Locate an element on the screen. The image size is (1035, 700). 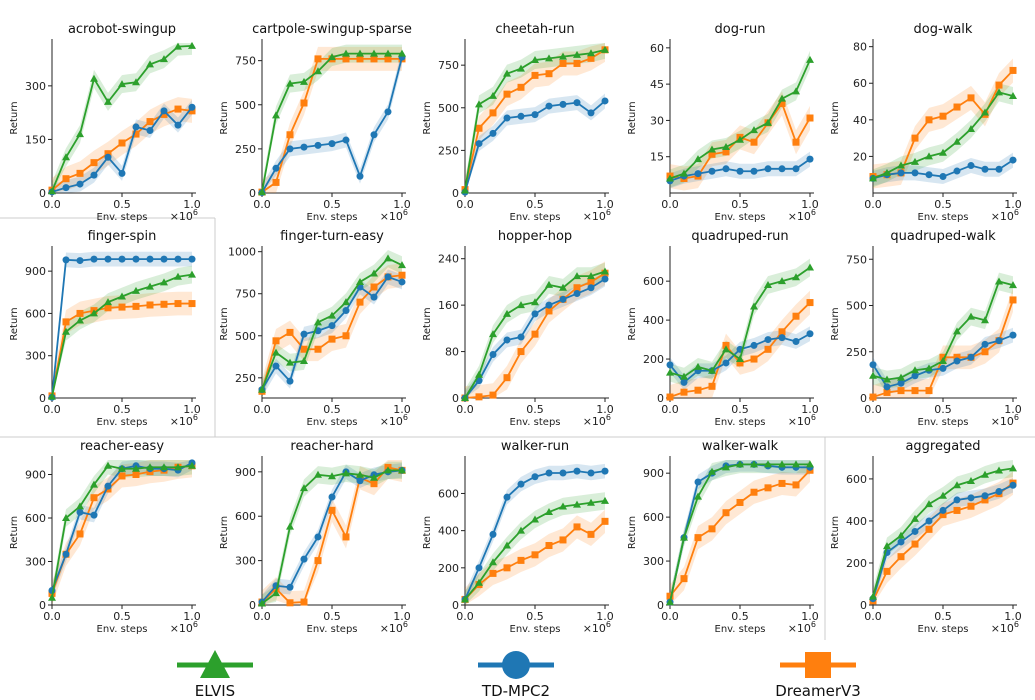
subplot-title: aggregated is located at coordinates (942, 446).